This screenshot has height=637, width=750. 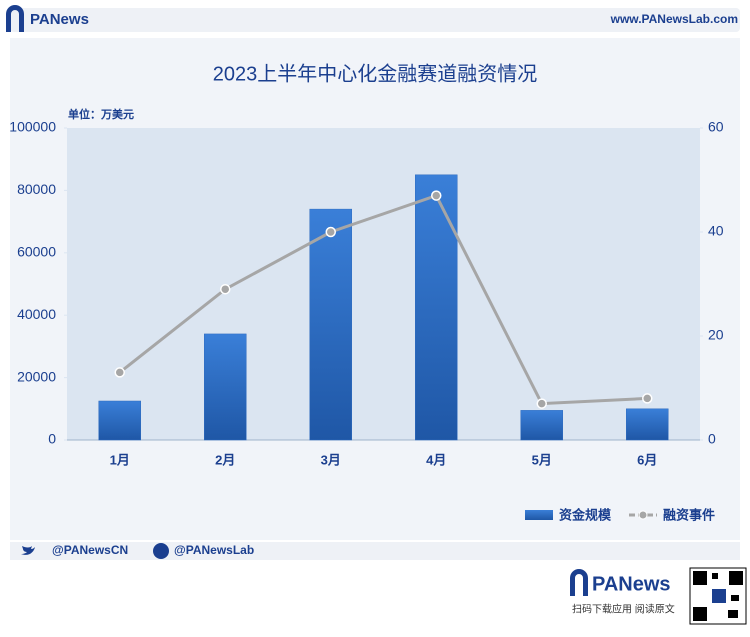 I want to click on x-tick-label: 3月, so click(x=331, y=459).